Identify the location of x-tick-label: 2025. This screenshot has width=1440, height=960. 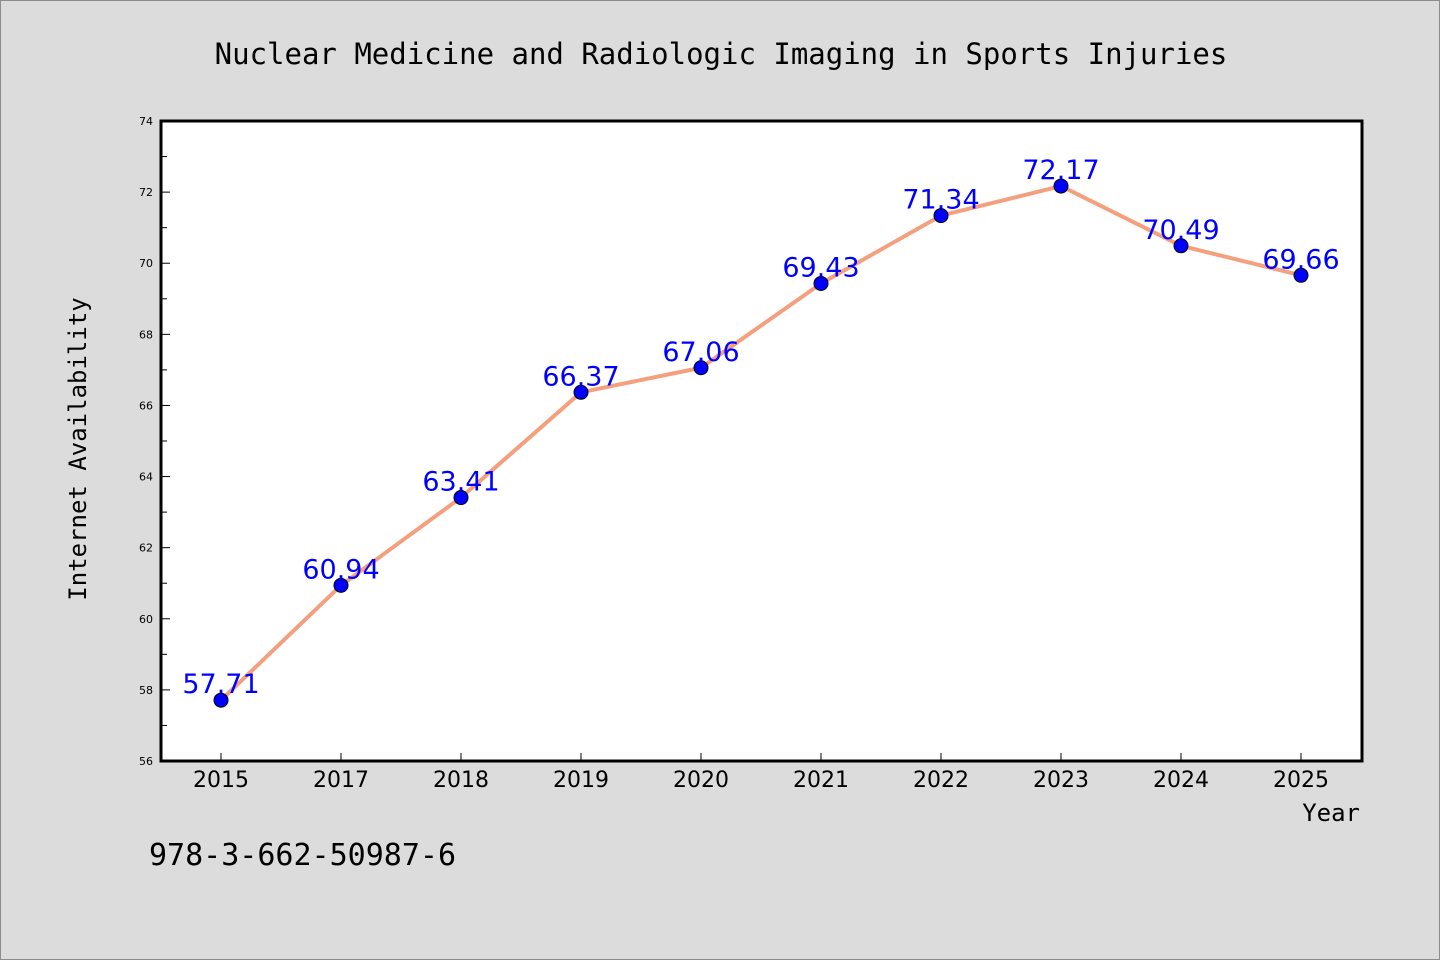
(1301, 780).